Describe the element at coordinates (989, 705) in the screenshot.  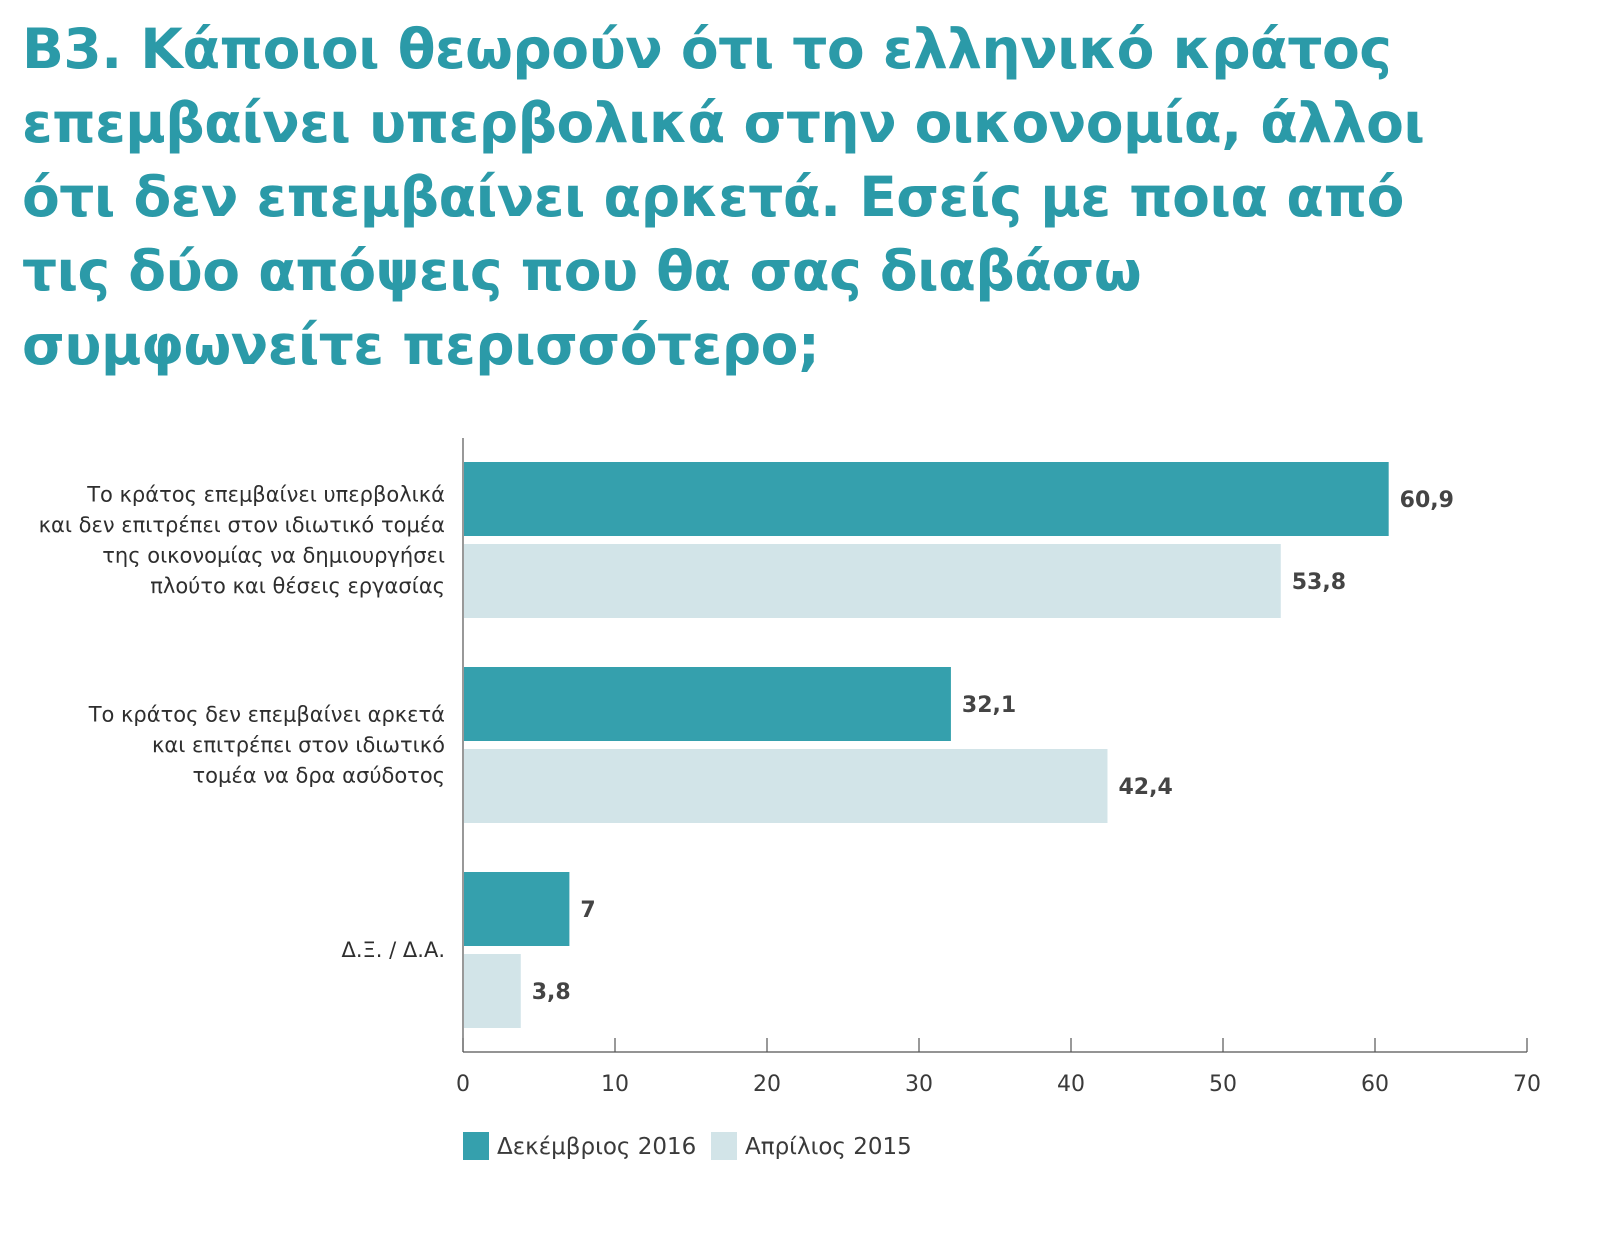
I see `value-label-dec2016-1: 32,1` at that location.